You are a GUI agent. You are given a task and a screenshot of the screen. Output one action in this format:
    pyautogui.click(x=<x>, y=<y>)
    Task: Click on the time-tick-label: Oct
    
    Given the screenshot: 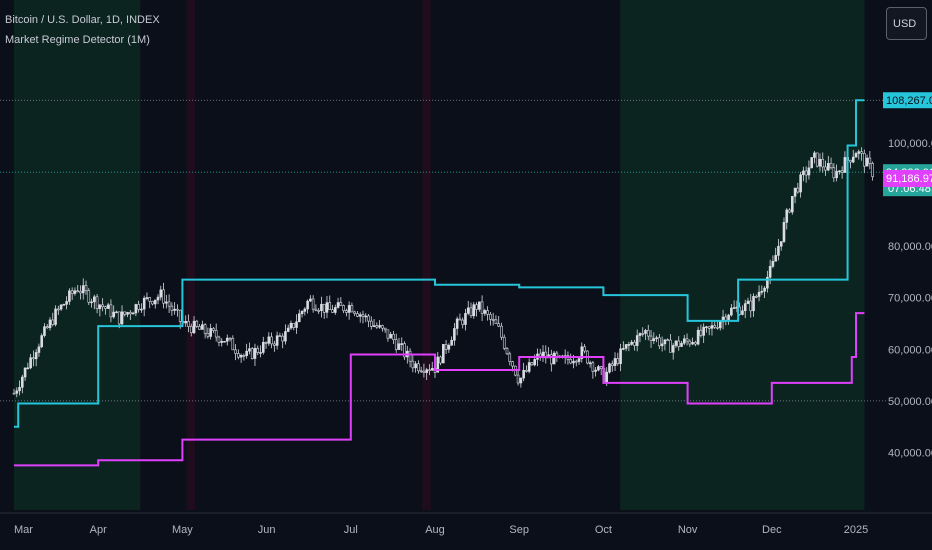 What is the action you would take?
    pyautogui.click(x=603, y=530)
    